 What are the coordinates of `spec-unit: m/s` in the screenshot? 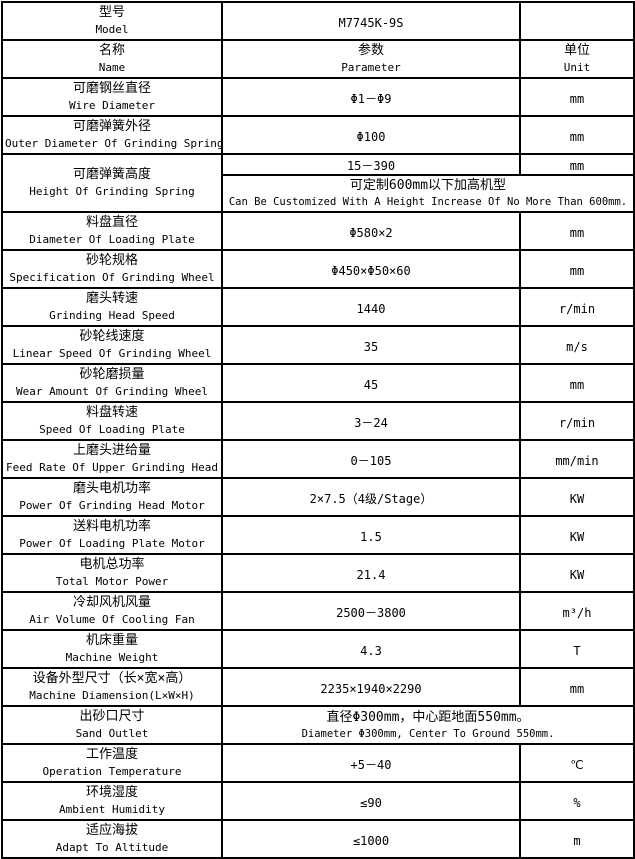 It's located at (577, 346).